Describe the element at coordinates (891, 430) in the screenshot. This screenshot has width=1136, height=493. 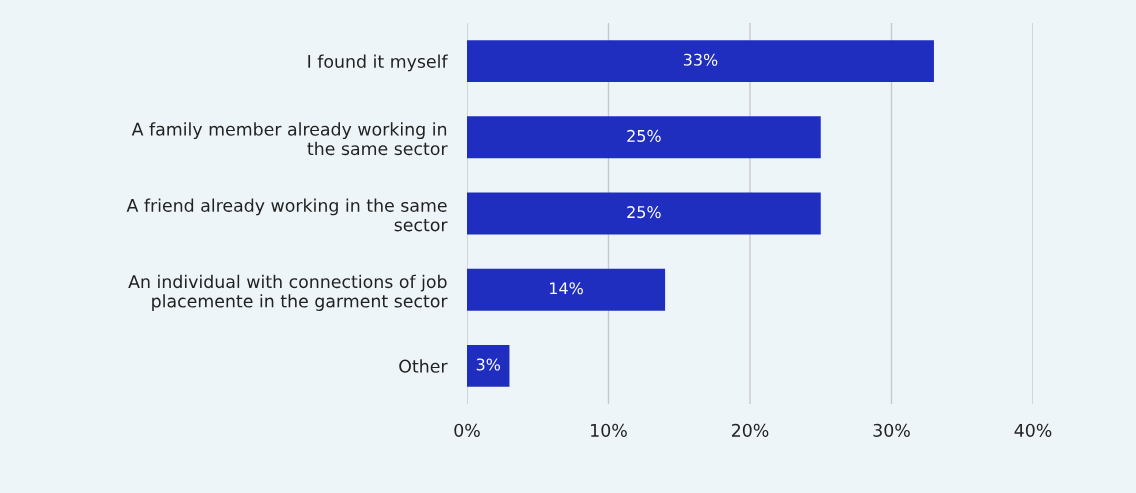
I see `x-tick-label: 30%` at that location.